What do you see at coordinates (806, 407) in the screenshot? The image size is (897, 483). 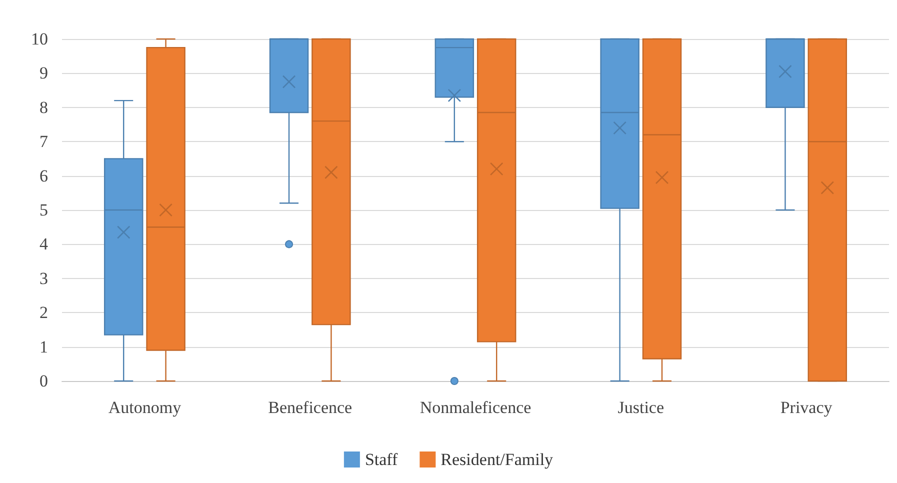 I see `x-tick-label: Privacy` at bounding box center [806, 407].